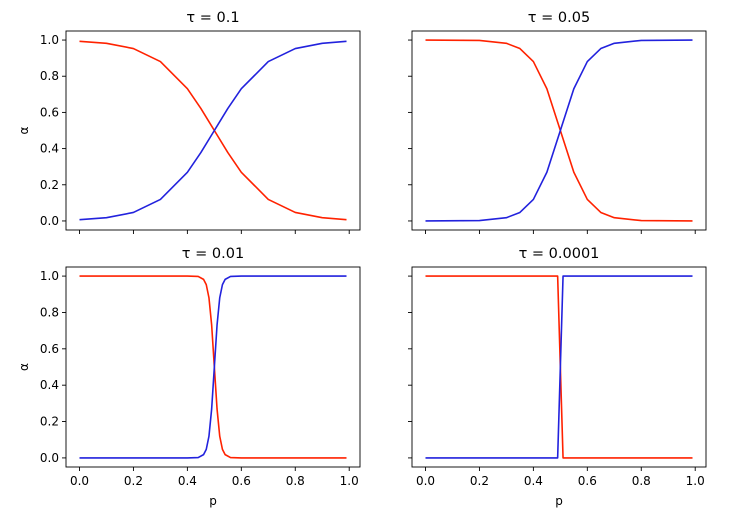  I want to click on subplot-title: τ = 0.1, so click(212, 18).